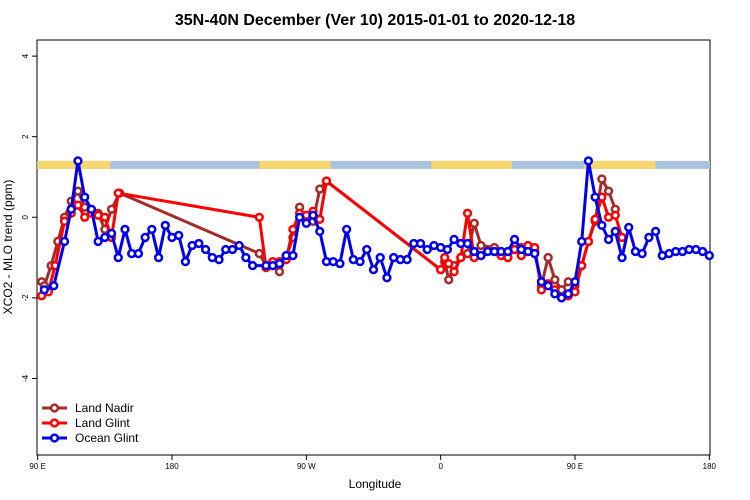 Image resolution: width=750 pixels, height=500 pixels. I want to click on y-tick-label: 4, so click(25, 55).